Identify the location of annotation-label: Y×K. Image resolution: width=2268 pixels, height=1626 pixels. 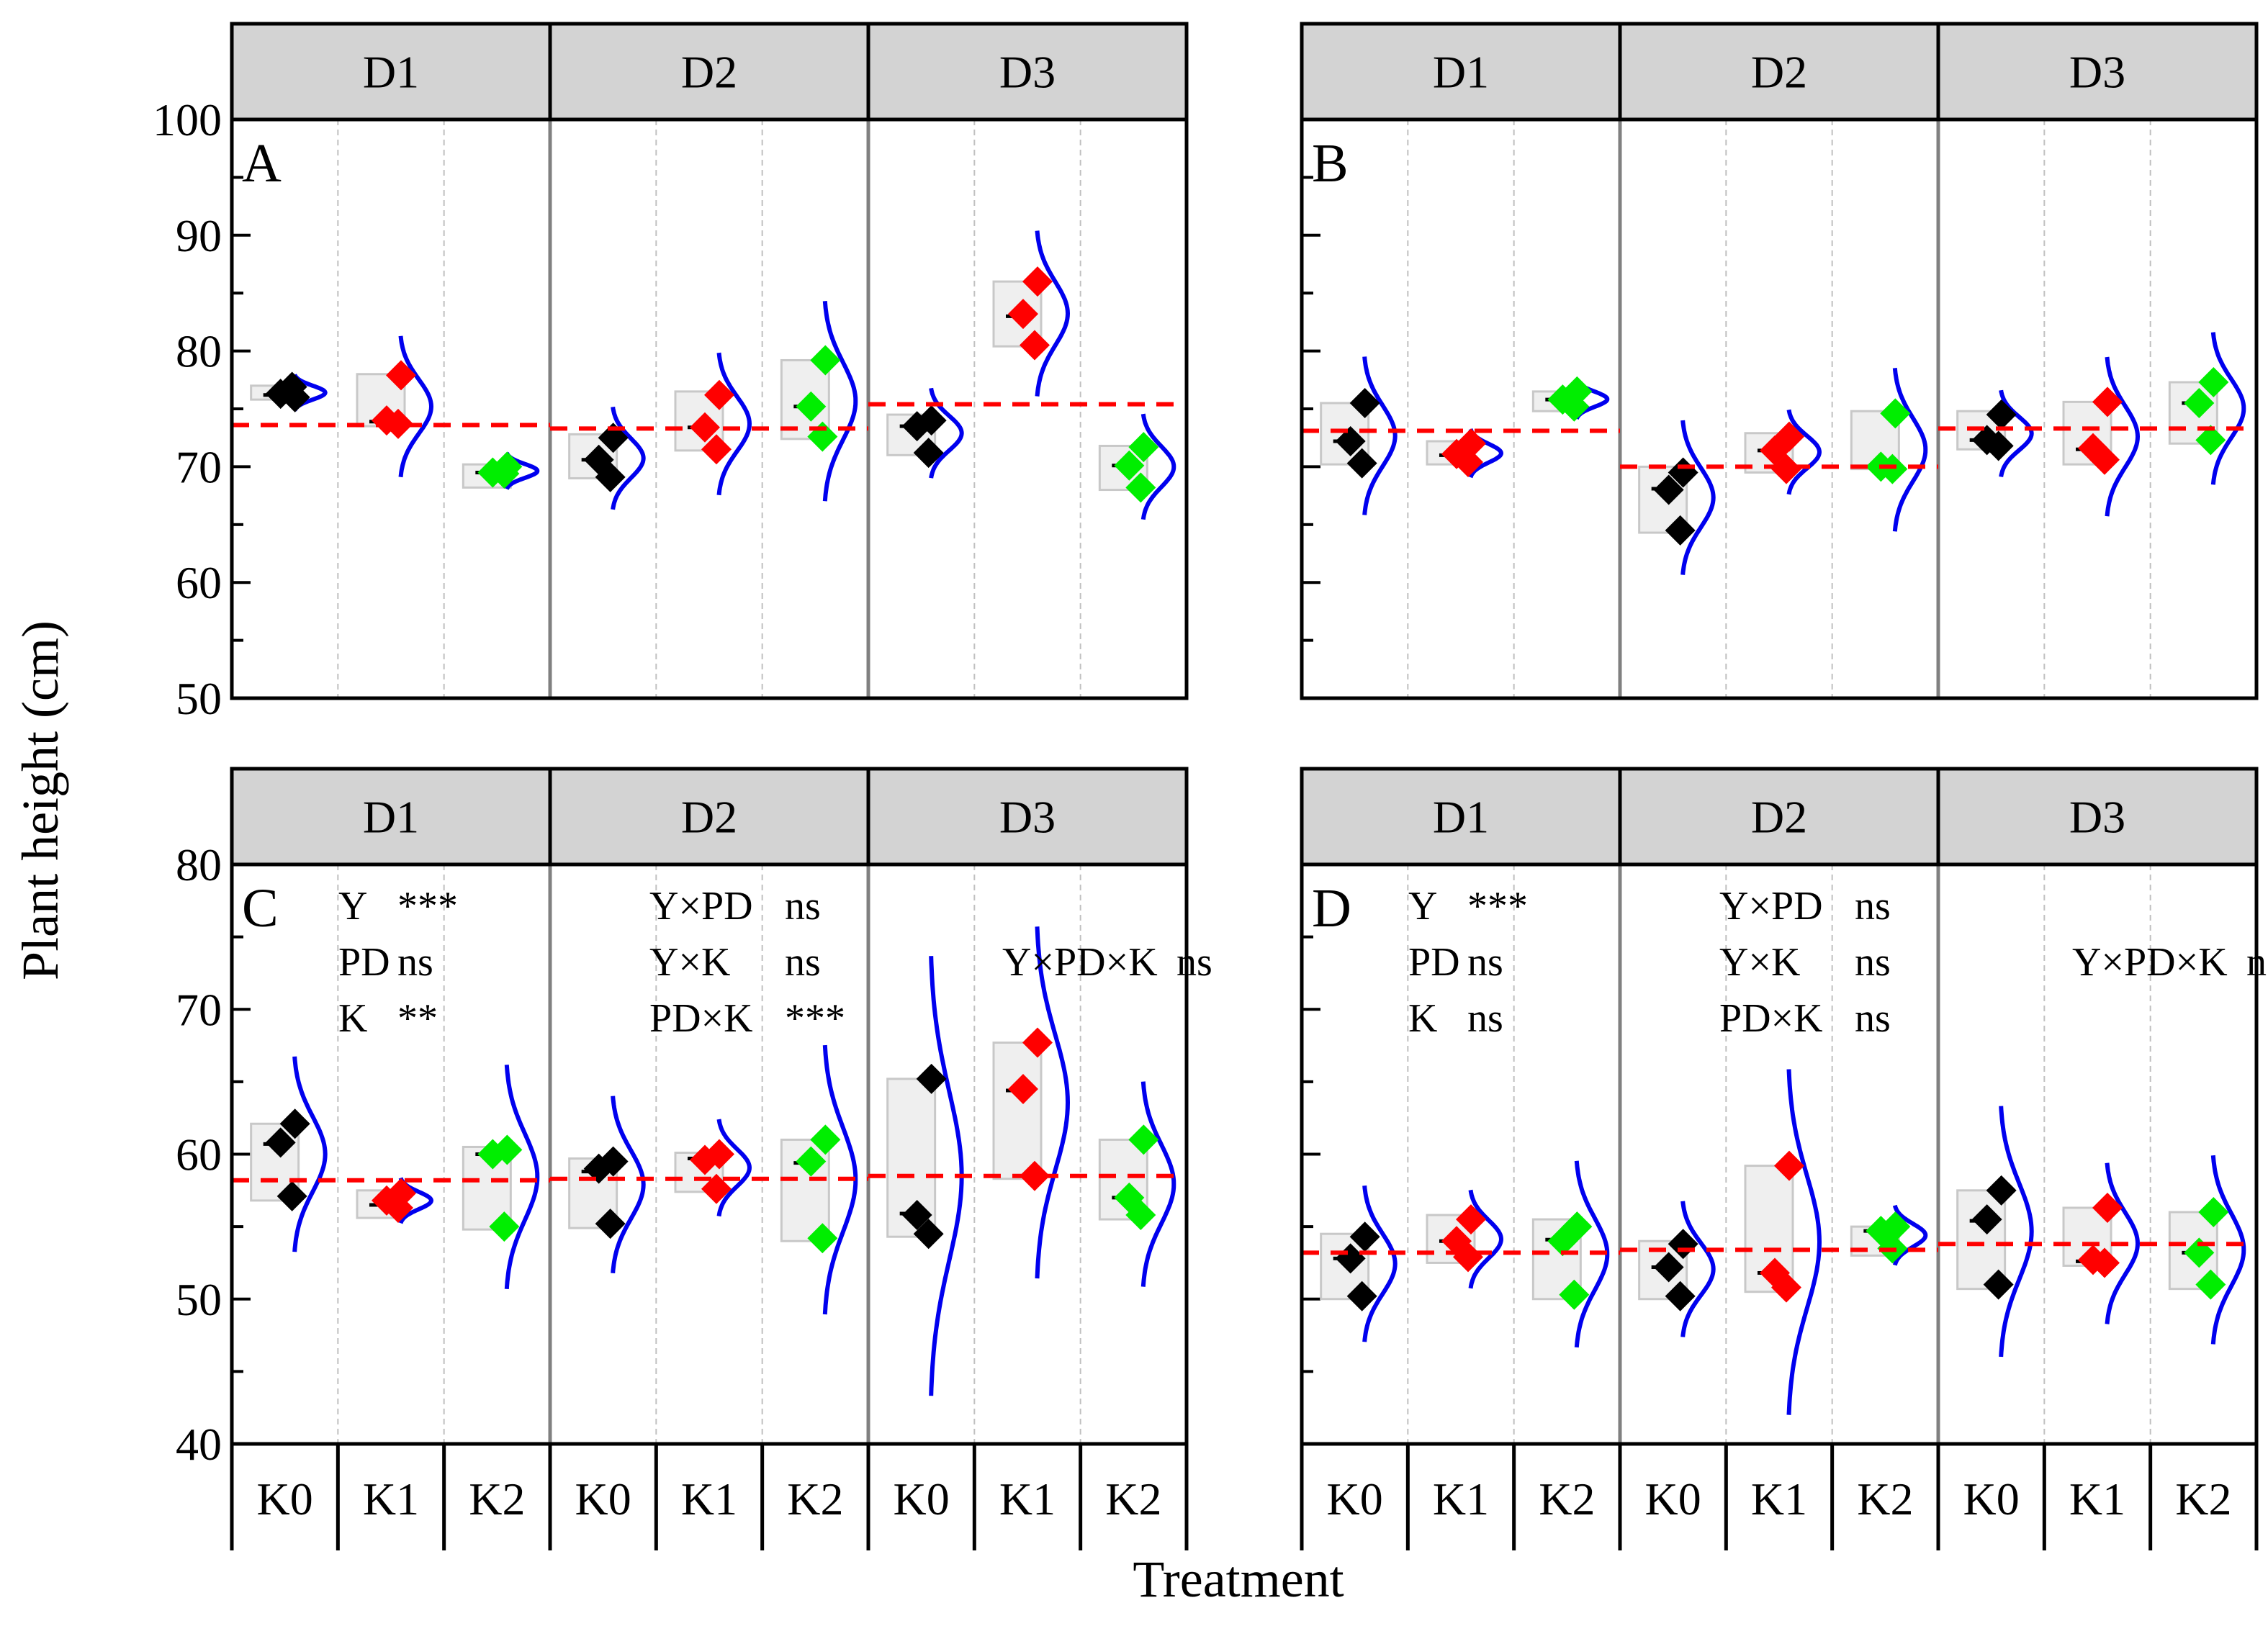
(1759, 962).